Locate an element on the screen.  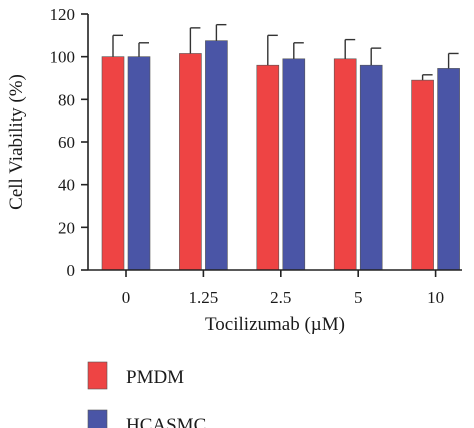
legend: PMDM HCASMC is located at coordinates (146, 394).